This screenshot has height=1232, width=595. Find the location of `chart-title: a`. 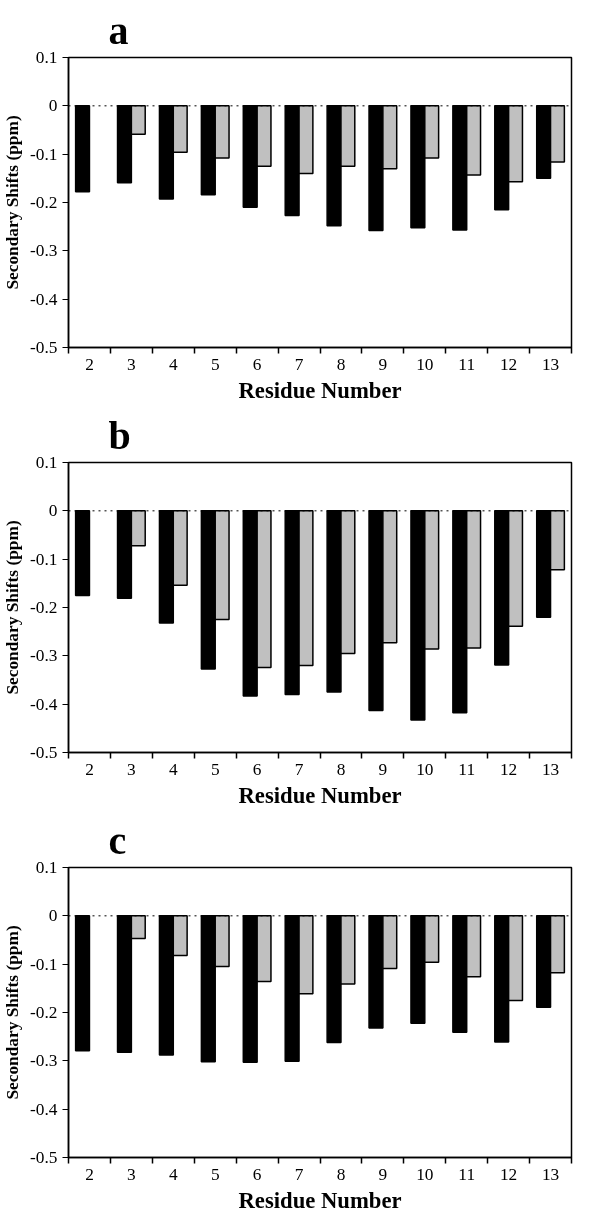

chart-title: a is located at coordinates (118, 30).